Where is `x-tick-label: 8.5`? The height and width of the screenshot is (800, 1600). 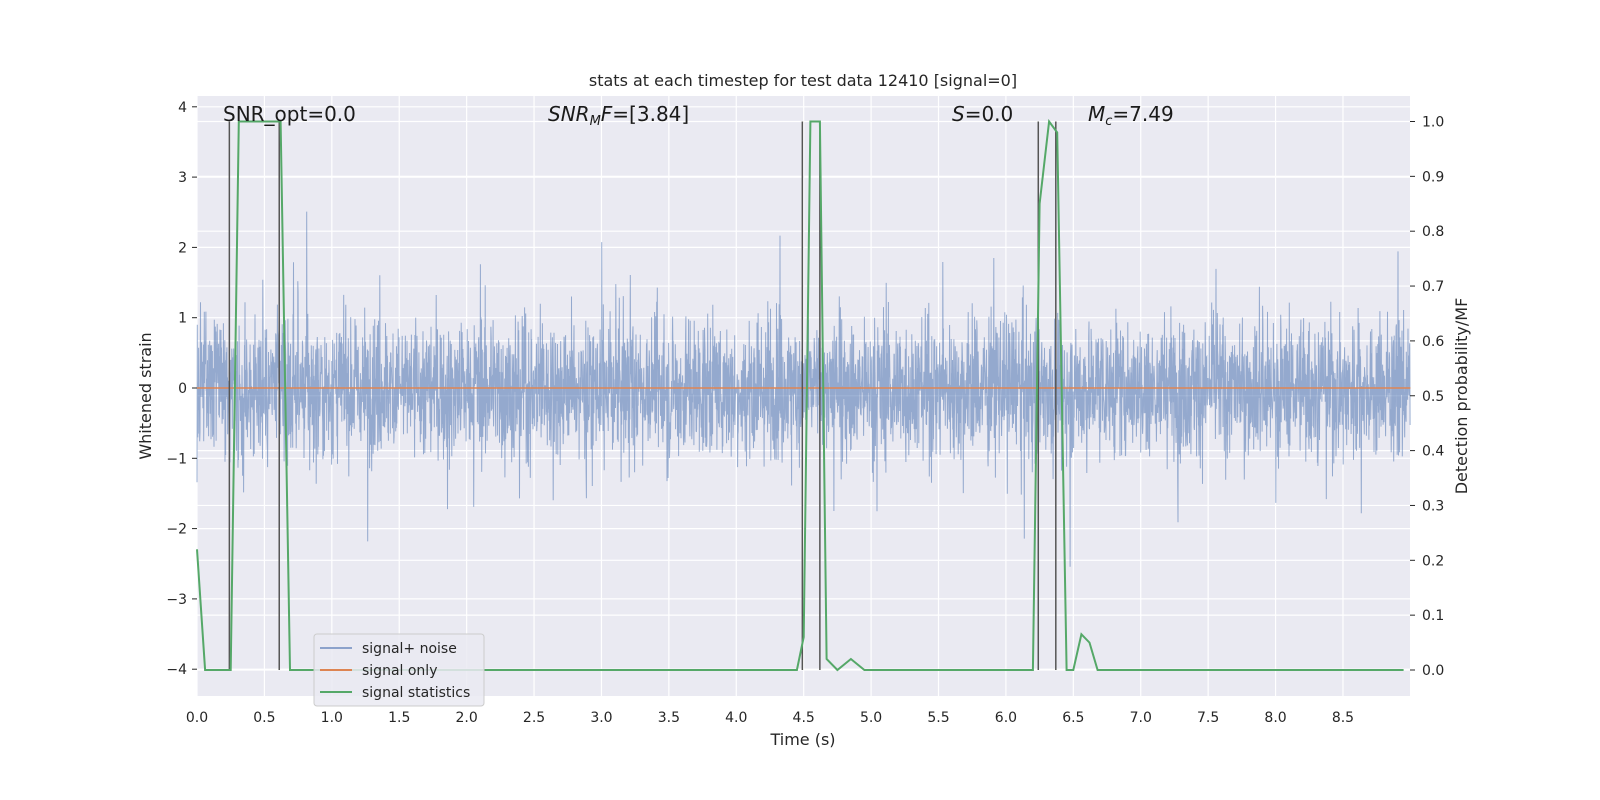
x-tick-label: 8.5 is located at coordinates (1343, 718).